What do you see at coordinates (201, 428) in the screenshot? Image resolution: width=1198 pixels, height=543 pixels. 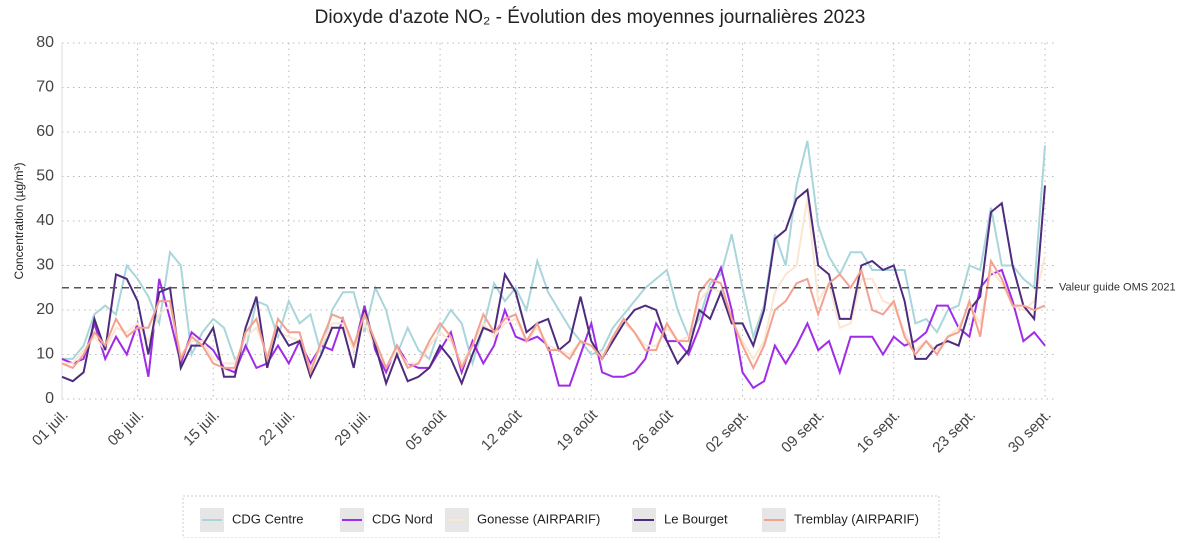 I see `x-tick-label: 15 juil.` at bounding box center [201, 428].